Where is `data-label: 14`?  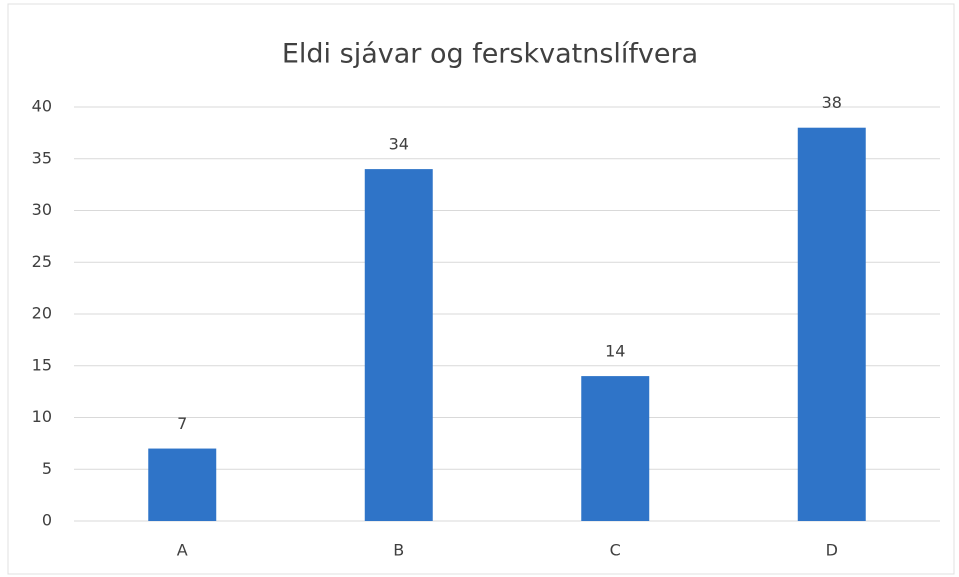 data-label: 14 is located at coordinates (615, 351).